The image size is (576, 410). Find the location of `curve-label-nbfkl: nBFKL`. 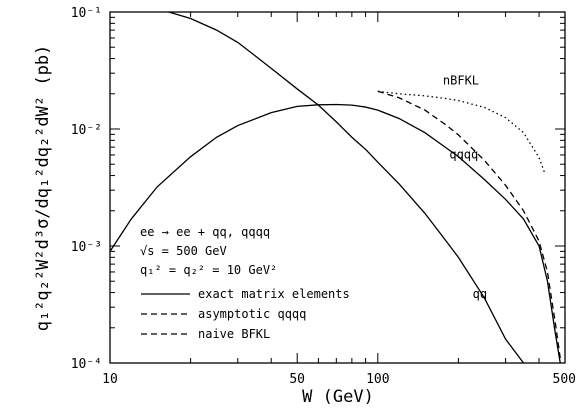

curve-label-nbfkl: nBFKL is located at coordinates (461, 81).